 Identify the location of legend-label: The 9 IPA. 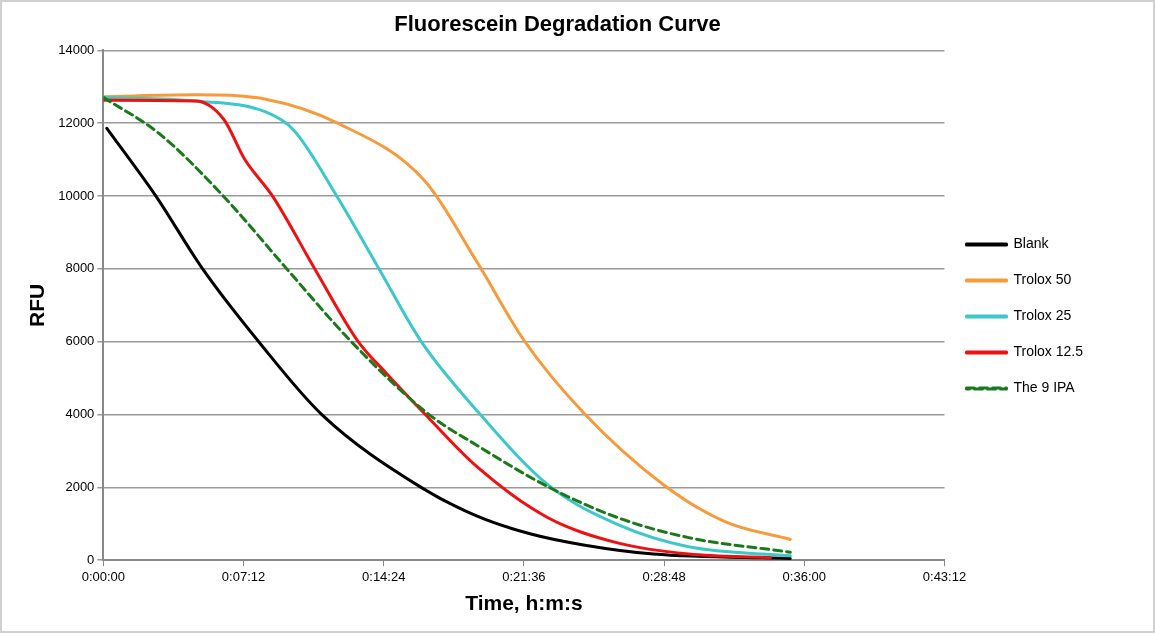
(1044, 387).